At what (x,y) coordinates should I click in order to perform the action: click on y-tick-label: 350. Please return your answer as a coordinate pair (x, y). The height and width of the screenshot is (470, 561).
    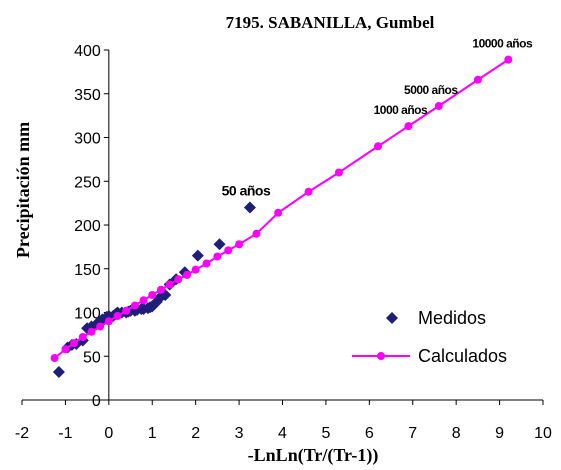
    Looking at the image, I should click on (87, 95).